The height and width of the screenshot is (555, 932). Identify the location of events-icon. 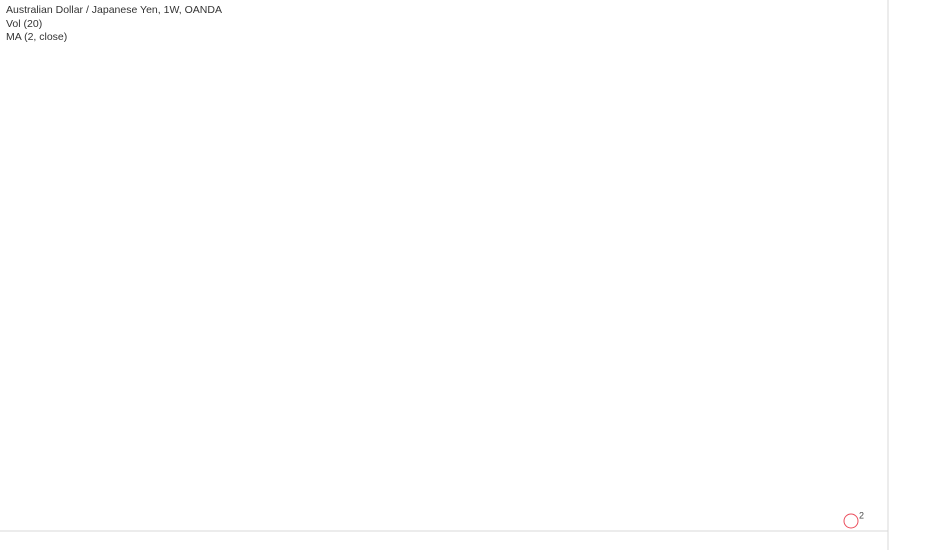
(851, 521).